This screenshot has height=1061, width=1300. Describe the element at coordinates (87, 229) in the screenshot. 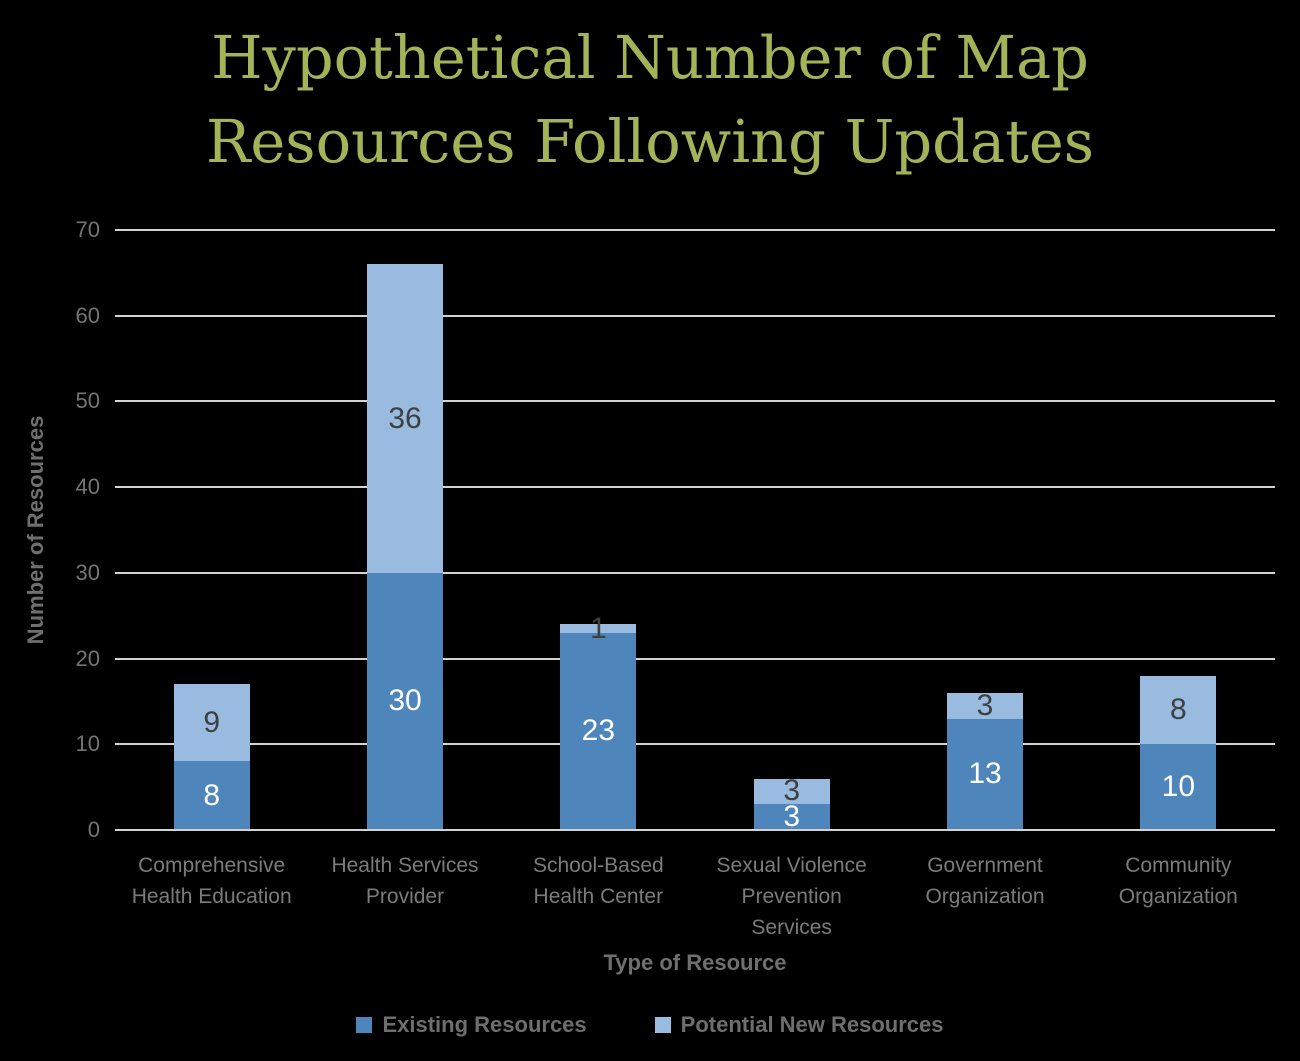

I see `y-tick-label-70: 70` at that location.